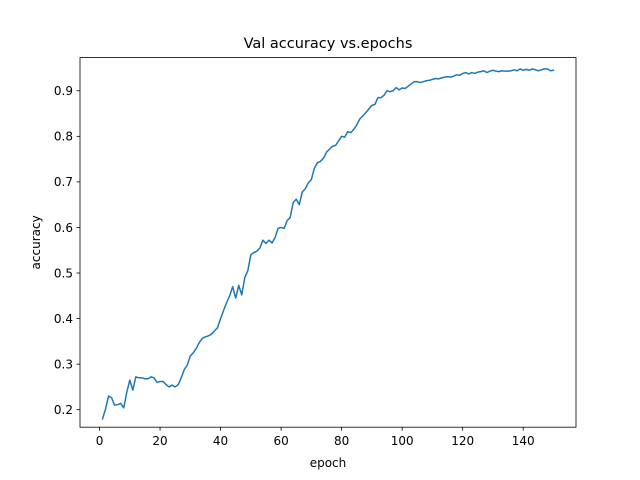 Image resolution: width=640 pixels, height=480 pixels. Describe the element at coordinates (462, 441) in the screenshot. I see `x-tick-label: 120` at that location.